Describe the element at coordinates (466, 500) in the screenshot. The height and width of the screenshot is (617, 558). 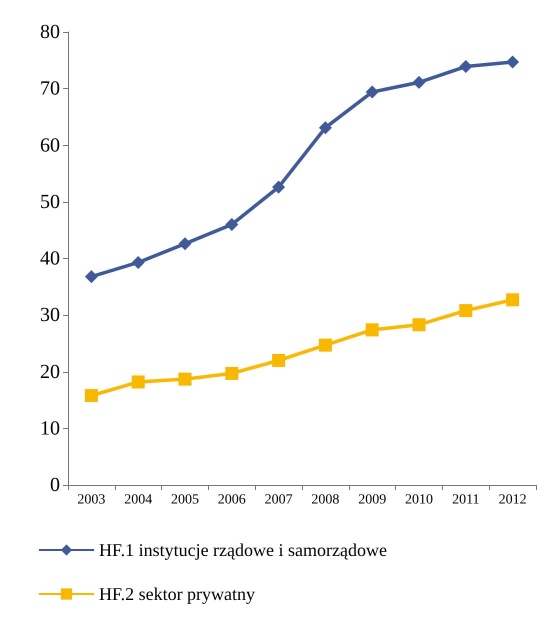
I see `x-tick-label: 2011` at that location.